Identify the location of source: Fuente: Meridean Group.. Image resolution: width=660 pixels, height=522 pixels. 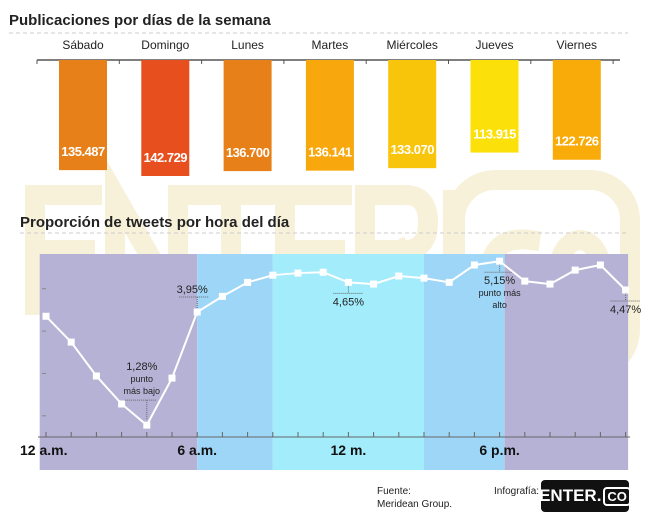
(414, 498).